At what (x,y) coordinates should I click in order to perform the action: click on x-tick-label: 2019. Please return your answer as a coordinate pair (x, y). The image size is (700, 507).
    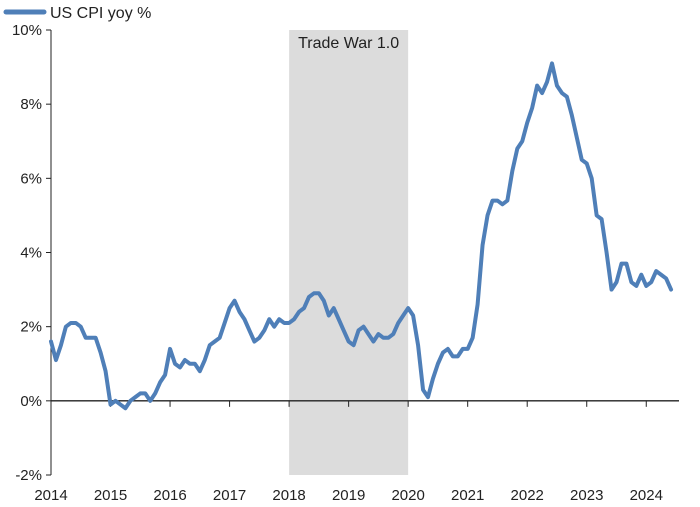
    Looking at the image, I should click on (348, 495).